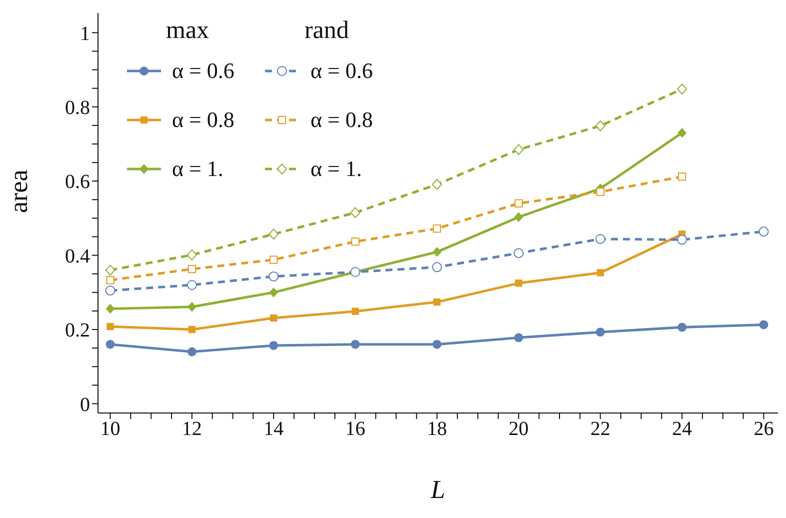 The image size is (786, 518). What do you see at coordinates (326, 31) in the screenshot?
I see `annotation: rand` at bounding box center [326, 31].